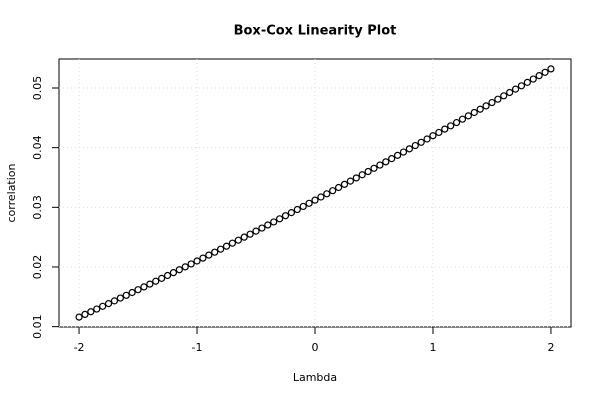 The height and width of the screenshot is (400, 599). I want to click on y-tick-label: 0.04, so click(37, 147).